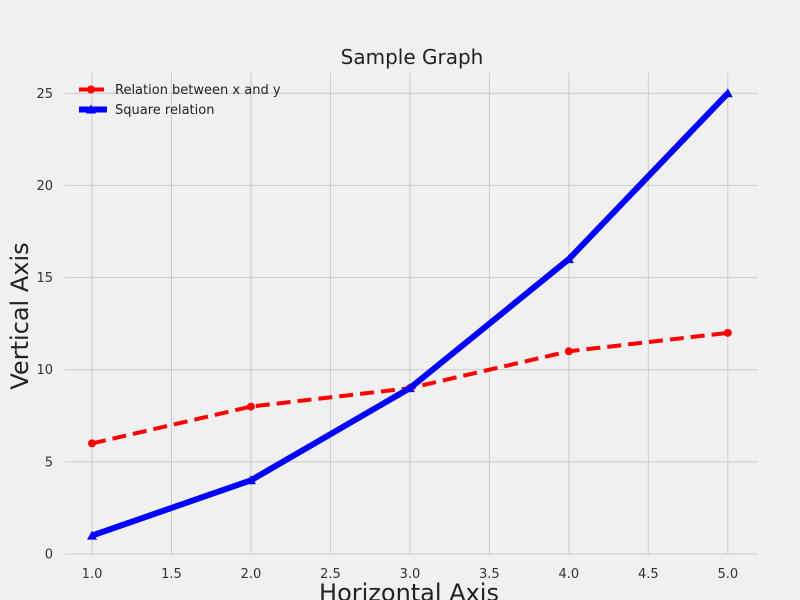 The image size is (800, 600). I want to click on y-tick-label: 25, so click(44, 94).